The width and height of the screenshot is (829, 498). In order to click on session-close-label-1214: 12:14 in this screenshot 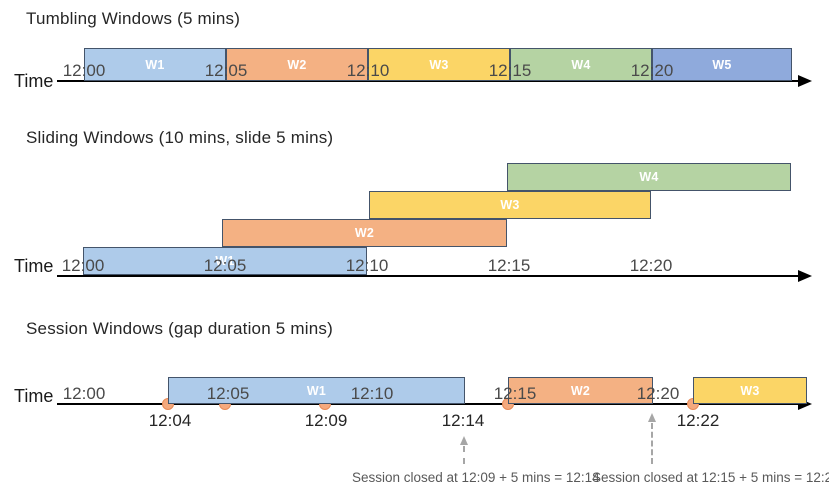, I will do `click(463, 420)`.